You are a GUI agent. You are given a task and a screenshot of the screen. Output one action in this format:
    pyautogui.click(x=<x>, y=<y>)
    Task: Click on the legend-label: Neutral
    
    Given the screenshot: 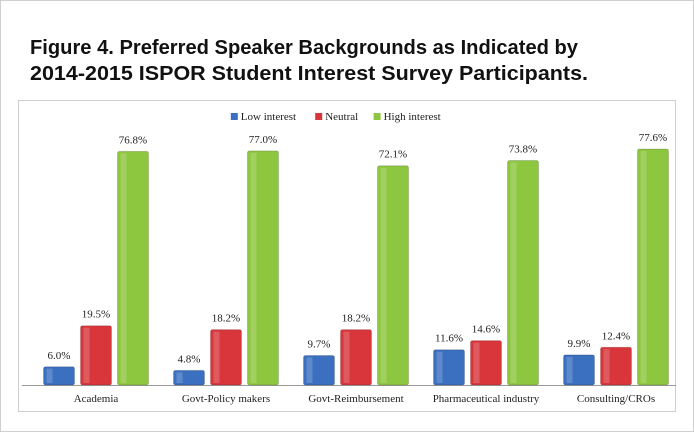 What is the action you would take?
    pyautogui.click(x=341, y=117)
    